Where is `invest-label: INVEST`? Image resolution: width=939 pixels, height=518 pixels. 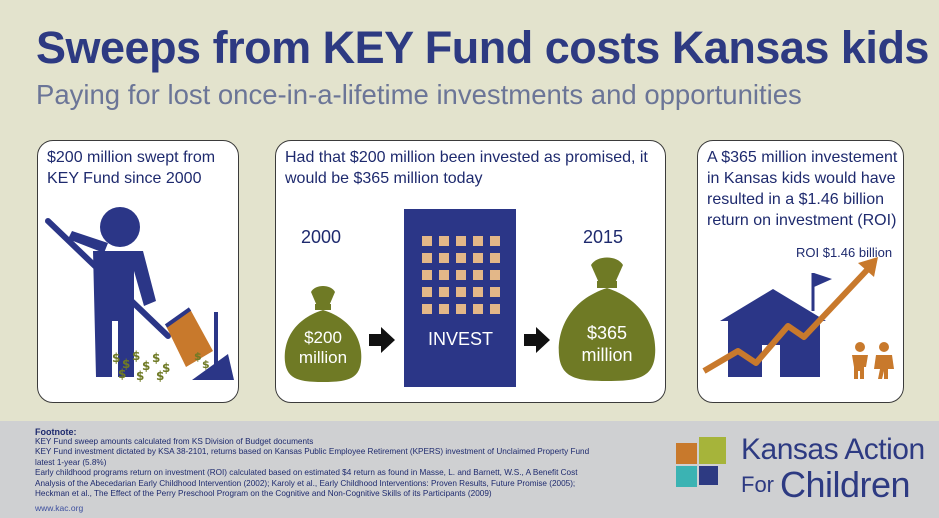 invest-label: INVEST is located at coordinates (461, 339).